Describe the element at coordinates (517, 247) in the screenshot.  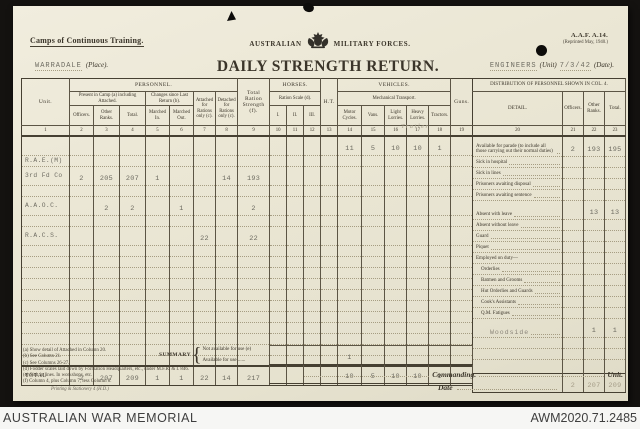
I see `table-cell: Piquet` at that location.